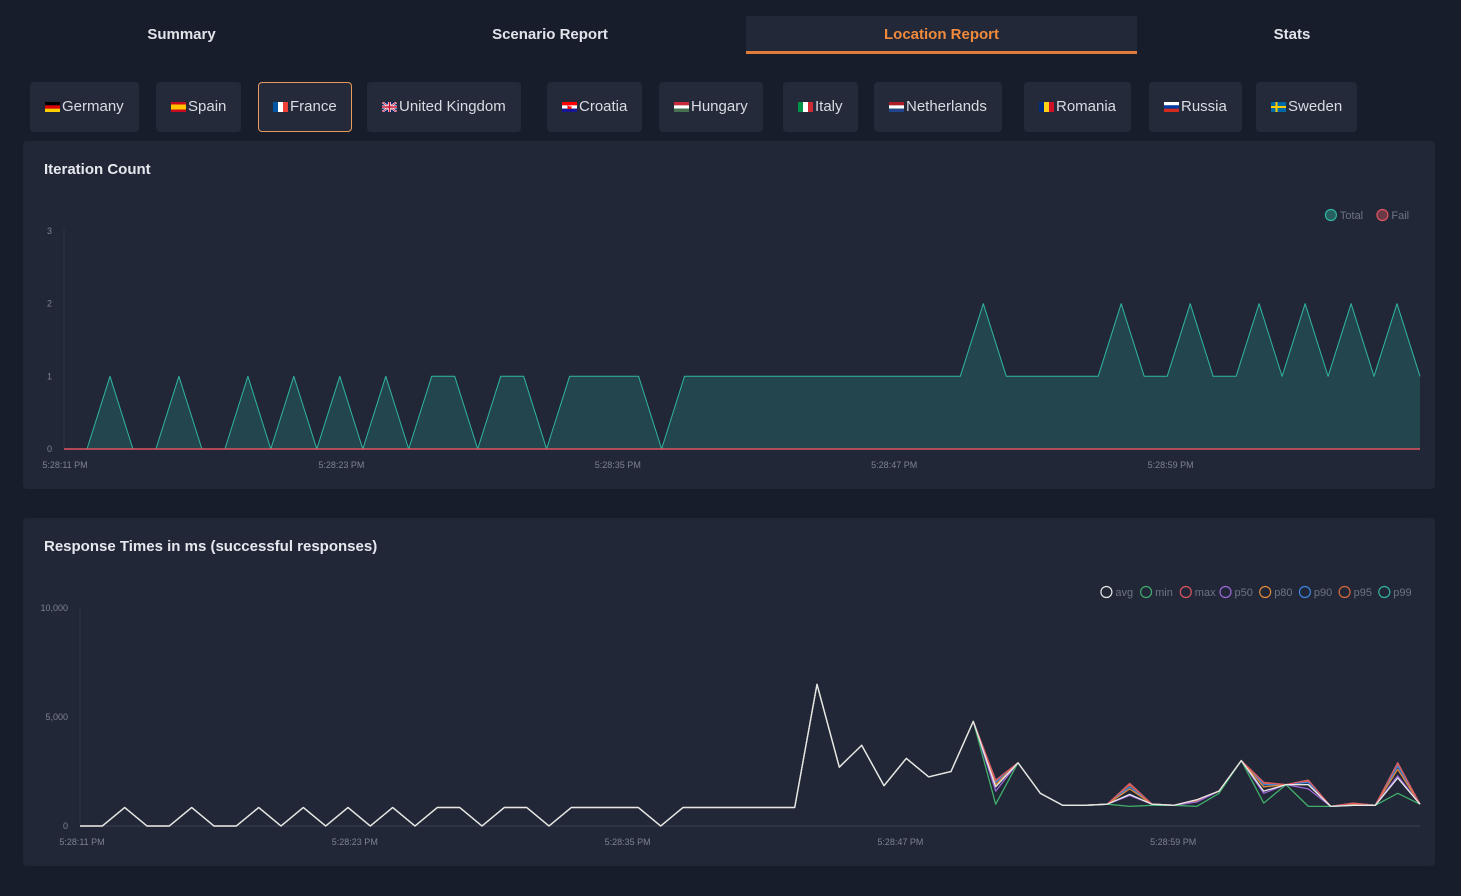 Image resolution: width=1461 pixels, height=896 pixels. What do you see at coordinates (1046, 107) in the screenshot?
I see `romania-flag-icon` at bounding box center [1046, 107].